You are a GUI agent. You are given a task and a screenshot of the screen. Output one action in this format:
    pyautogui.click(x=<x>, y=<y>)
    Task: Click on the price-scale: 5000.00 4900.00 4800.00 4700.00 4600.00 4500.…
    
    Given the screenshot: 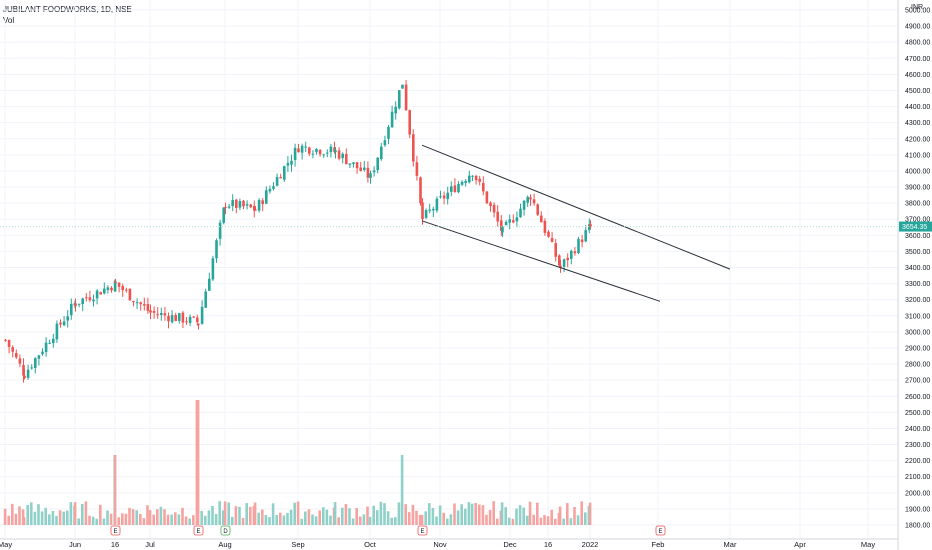 What is the action you would take?
    pyautogui.click(x=915, y=267)
    